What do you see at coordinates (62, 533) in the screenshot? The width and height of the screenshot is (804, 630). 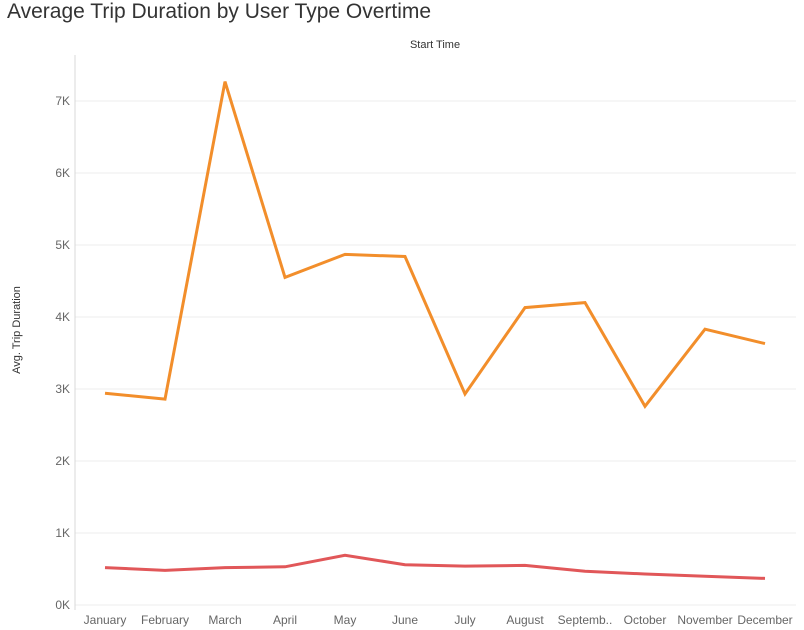 I see `y-tick-label: 1K` at bounding box center [62, 533].